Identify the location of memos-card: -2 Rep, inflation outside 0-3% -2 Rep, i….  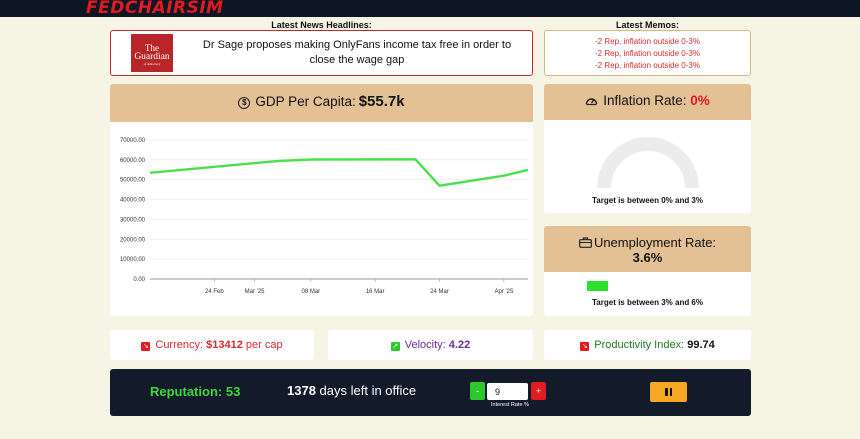
(647, 53).